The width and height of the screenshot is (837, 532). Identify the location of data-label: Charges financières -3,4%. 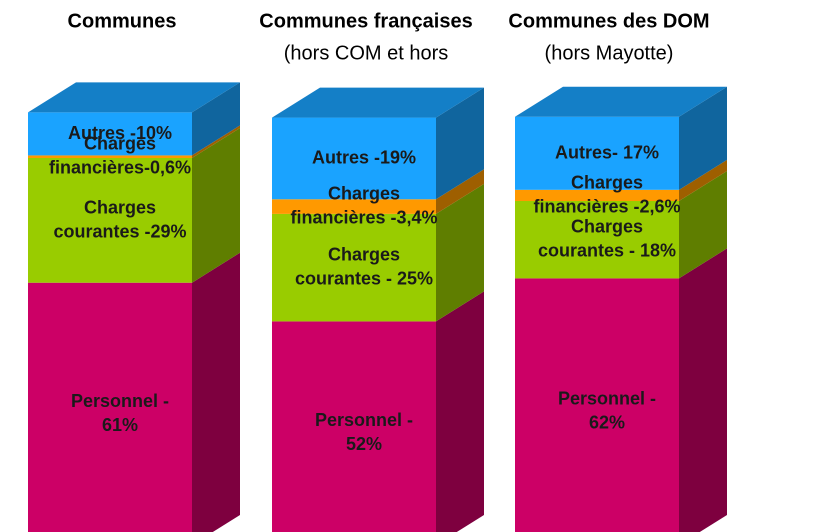
(363, 205).